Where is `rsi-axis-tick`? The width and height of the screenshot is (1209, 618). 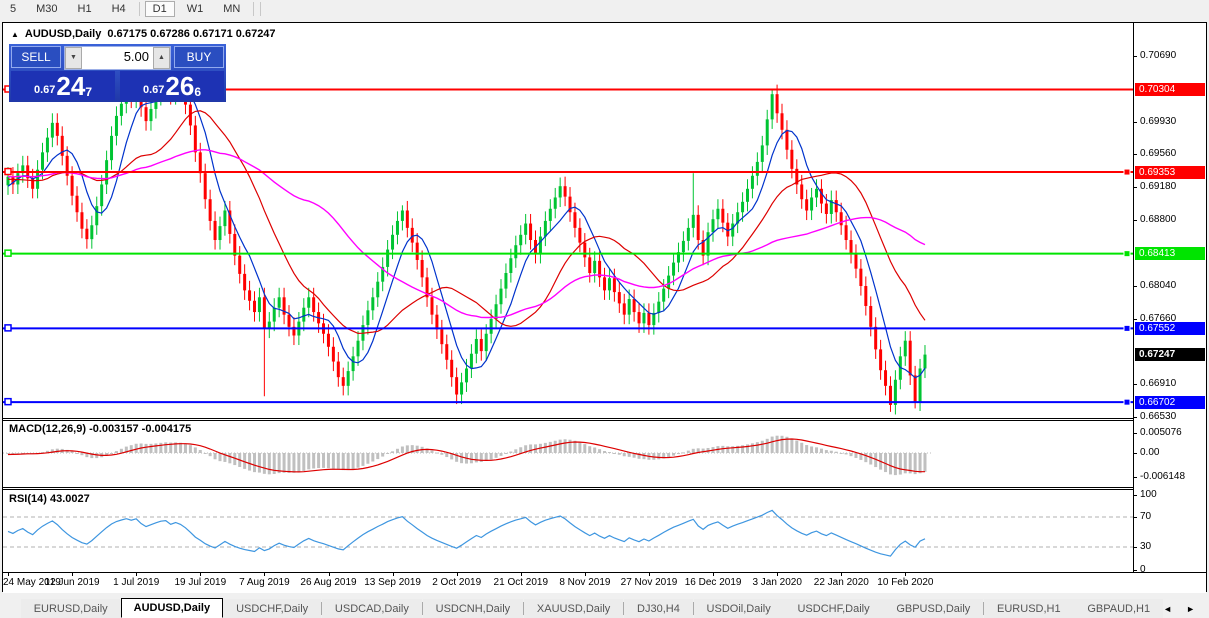
rsi-axis-tick is located at coordinates (1135, 495).